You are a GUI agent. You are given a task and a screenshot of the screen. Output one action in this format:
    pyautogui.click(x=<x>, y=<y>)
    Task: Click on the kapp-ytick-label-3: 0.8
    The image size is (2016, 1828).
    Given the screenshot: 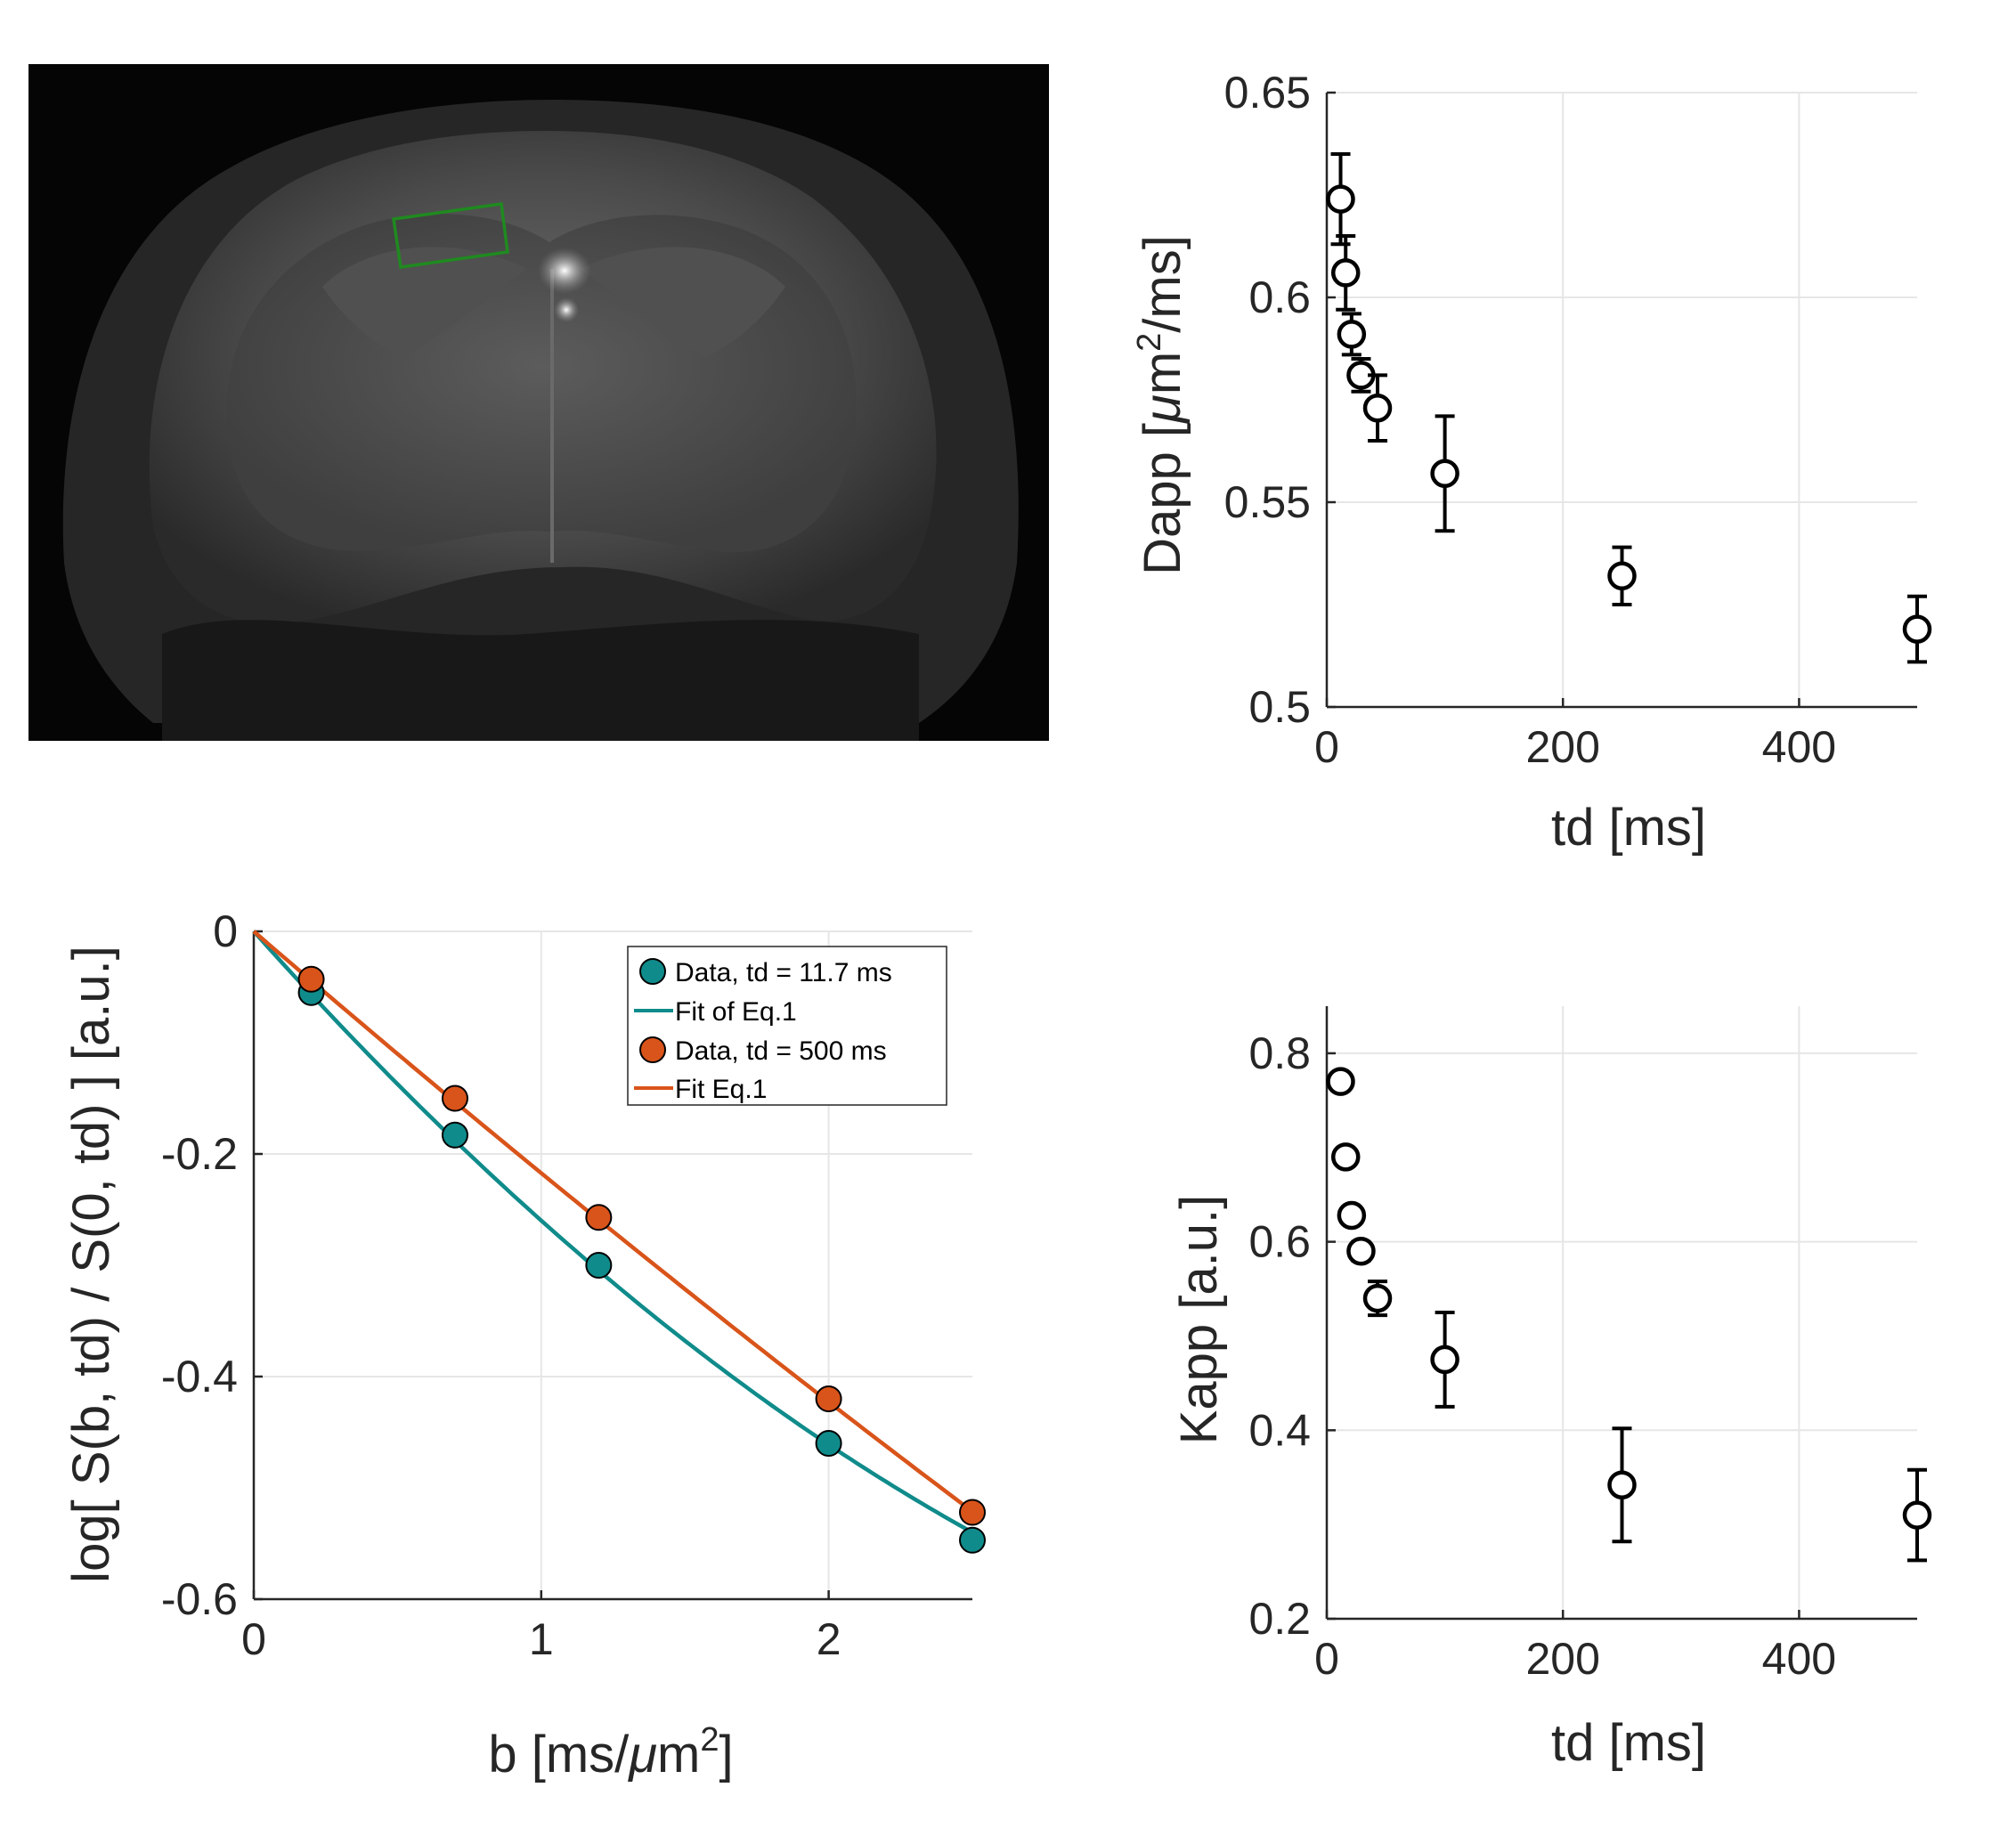 What is the action you would take?
    pyautogui.click(x=1279, y=1053)
    